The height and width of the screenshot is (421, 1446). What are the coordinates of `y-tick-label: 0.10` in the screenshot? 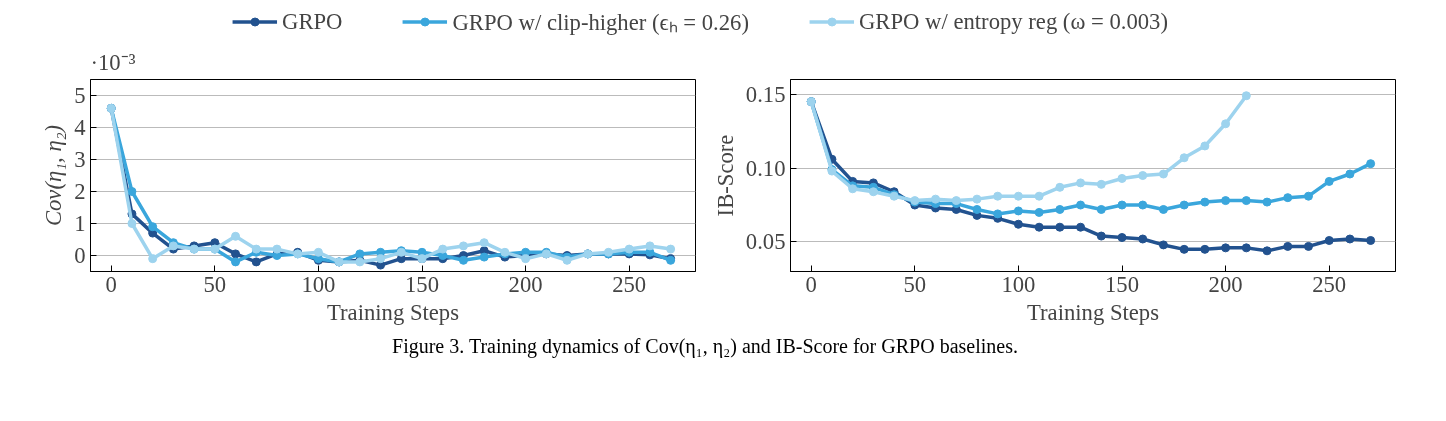 It's located at (765, 168).